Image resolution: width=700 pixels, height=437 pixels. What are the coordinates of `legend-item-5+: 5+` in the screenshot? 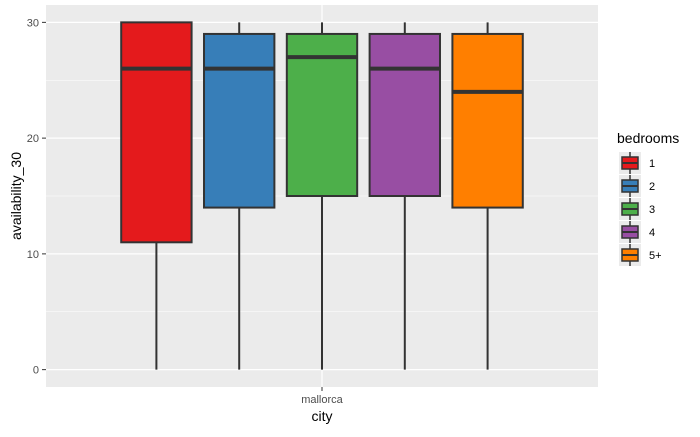 It's located at (640, 255).